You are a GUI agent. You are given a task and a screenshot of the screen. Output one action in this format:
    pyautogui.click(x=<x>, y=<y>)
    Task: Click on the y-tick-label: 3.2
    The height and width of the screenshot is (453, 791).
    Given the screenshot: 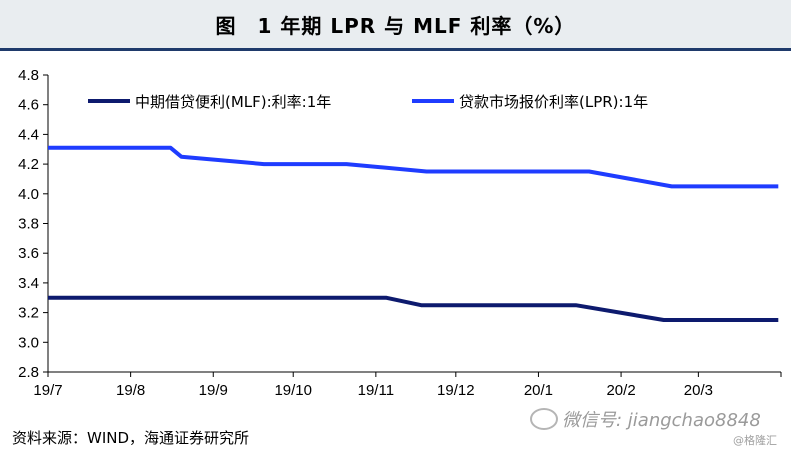 What is the action you would take?
    pyautogui.click(x=28, y=313)
    